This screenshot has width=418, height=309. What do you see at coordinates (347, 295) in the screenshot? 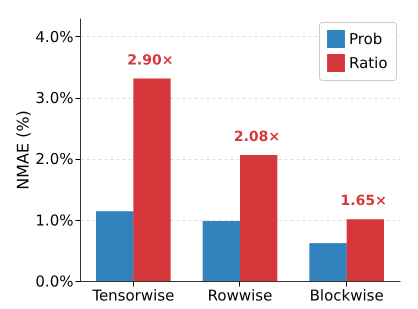
I see `x-tick-label: Blockwise` at bounding box center [347, 295].